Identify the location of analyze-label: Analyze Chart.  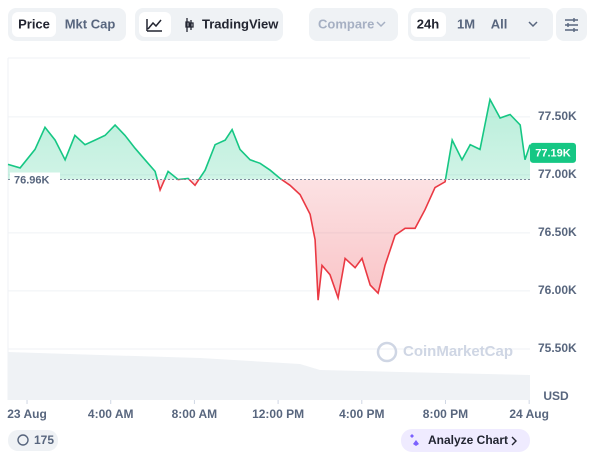
(468, 440).